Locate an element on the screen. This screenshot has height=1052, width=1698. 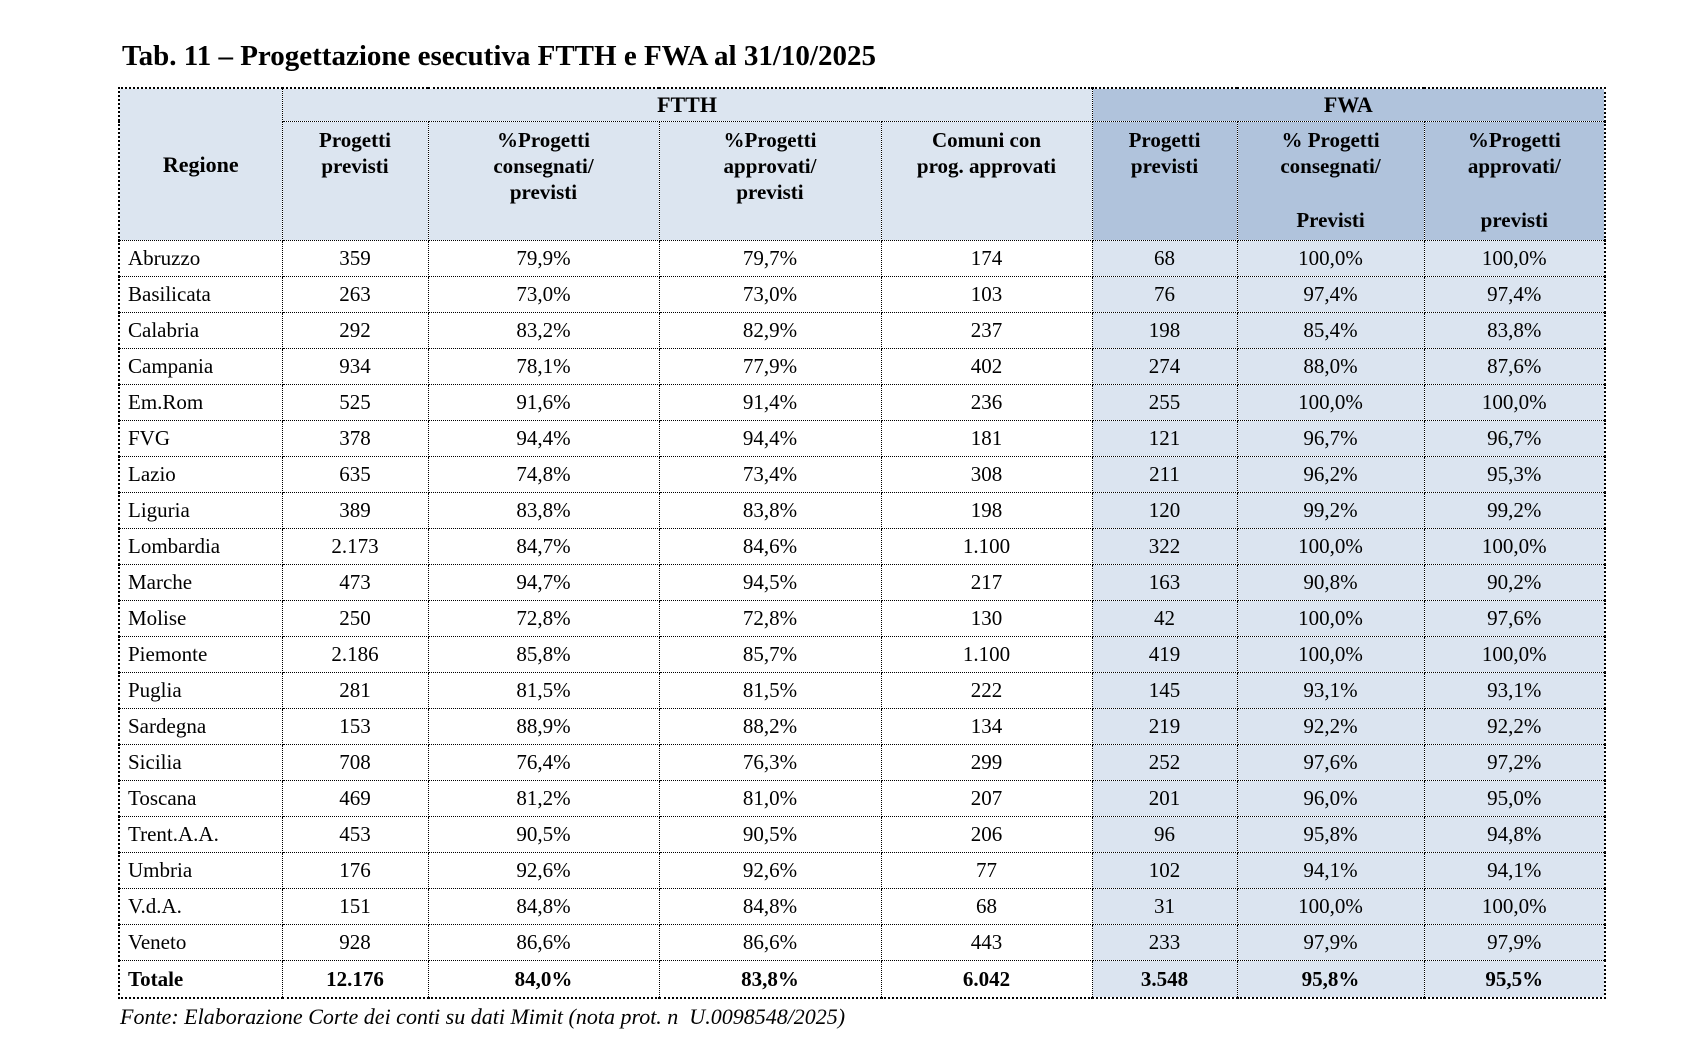
value-cell: 181 is located at coordinates (986, 438).